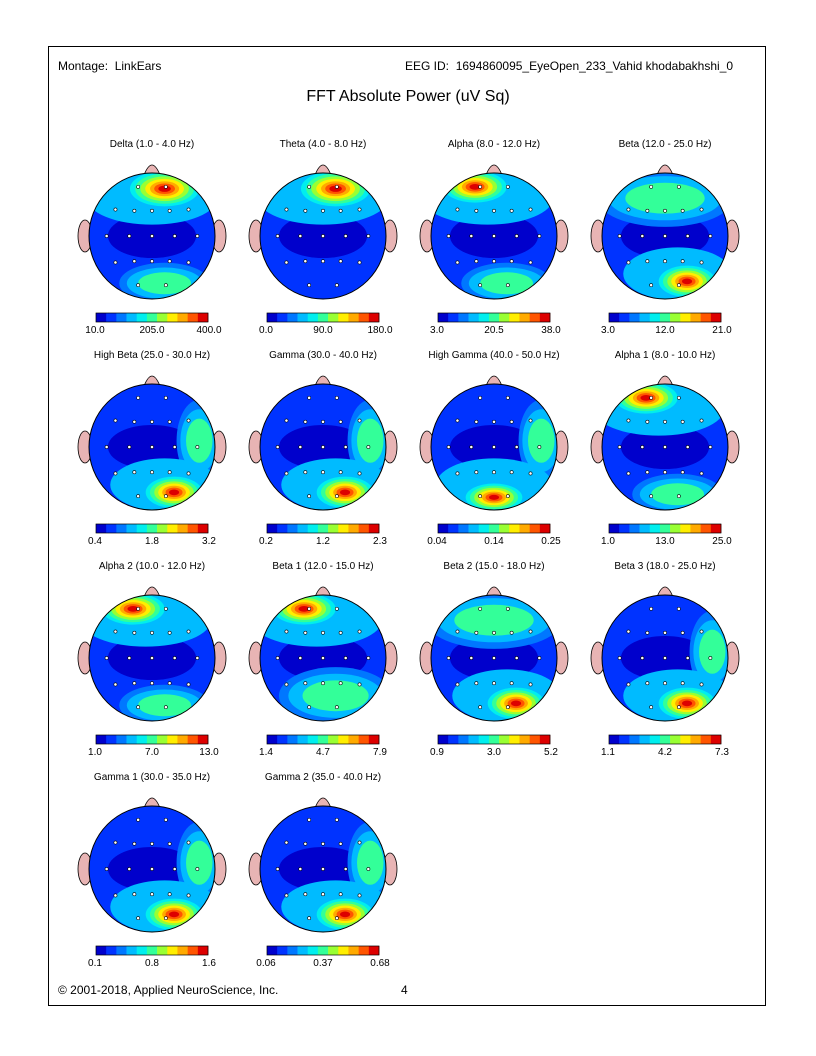 Image resolution: width=816 pixels, height=1056 pixels. What do you see at coordinates (323, 237) in the screenshot?
I see `topomap-2: Theta (4.0 - 8.0 Hz) 0.0 90.0 180.0` at bounding box center [323, 237].